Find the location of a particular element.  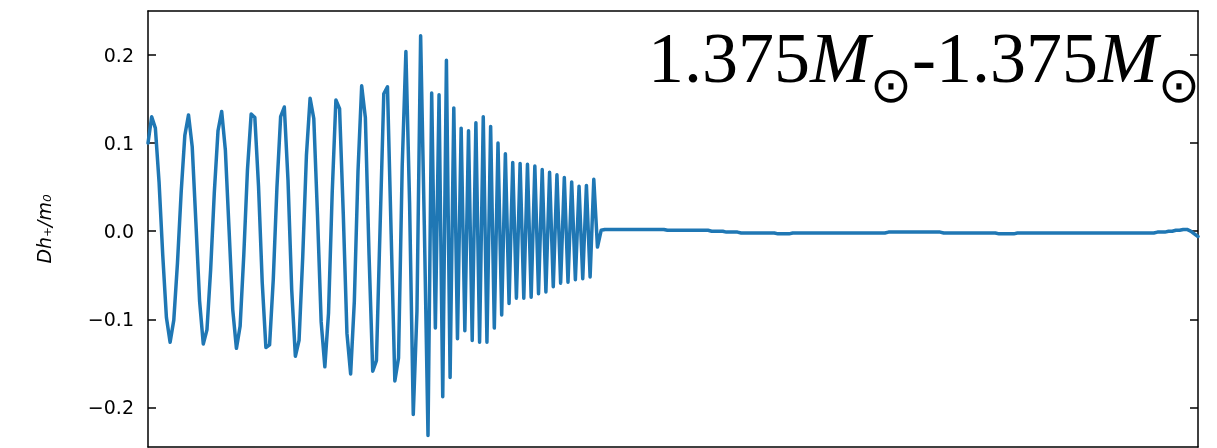

y-tick-label: 0.1 is located at coordinates (118, 143).